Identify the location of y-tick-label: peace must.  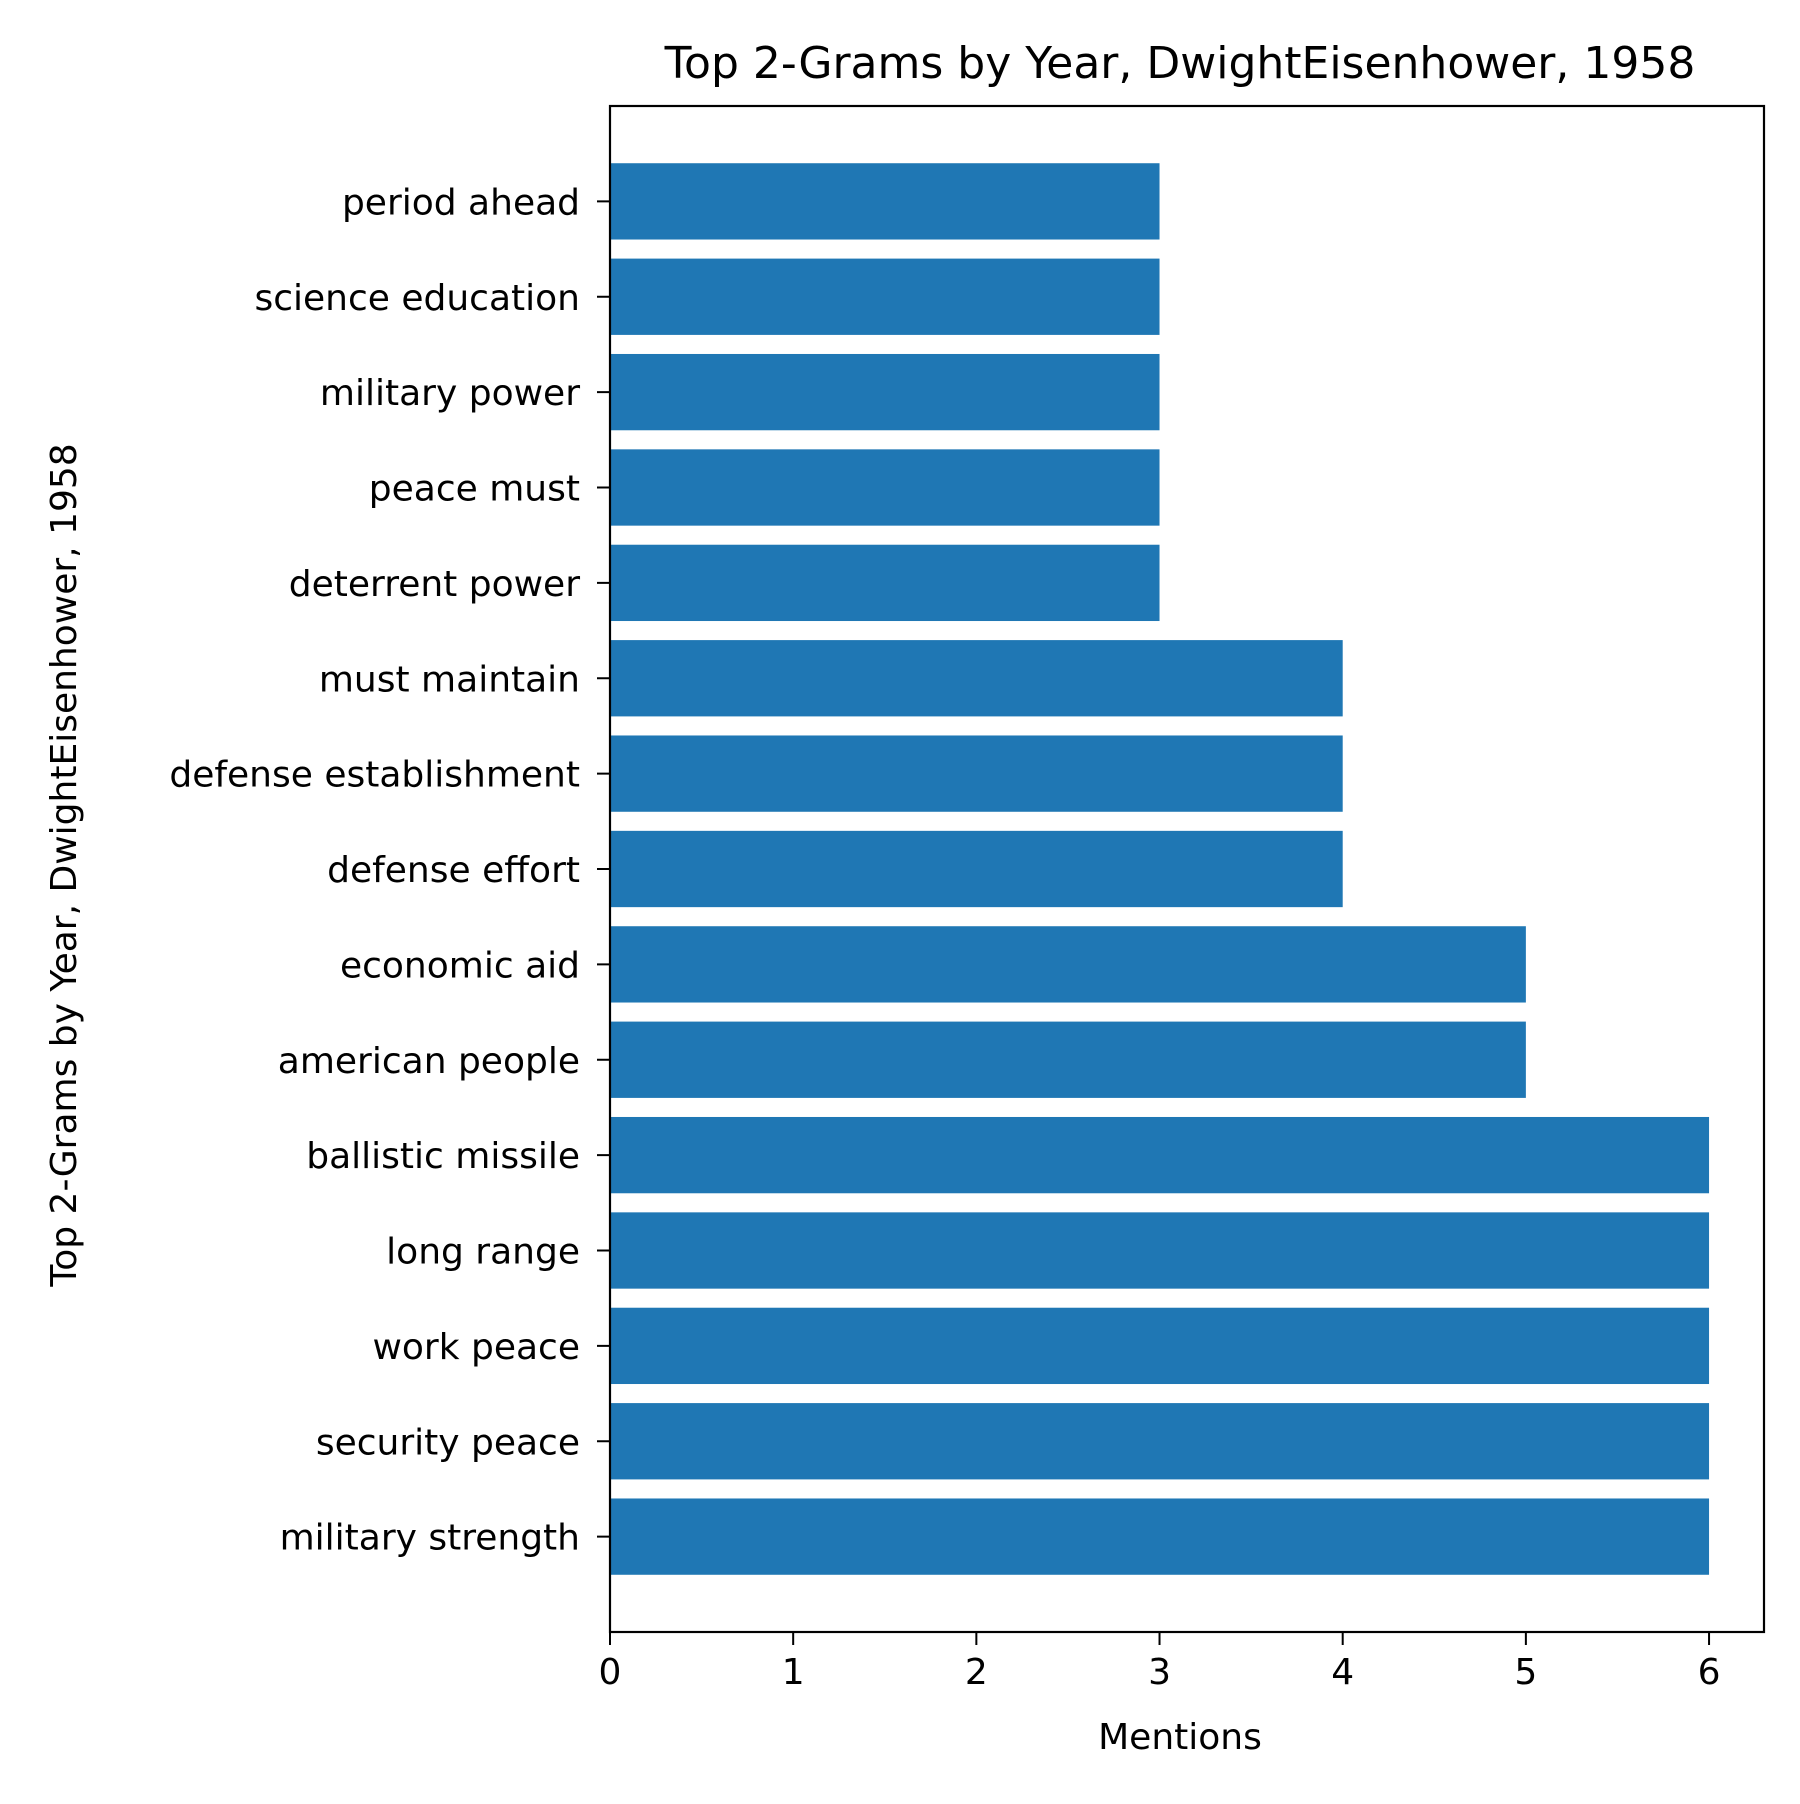
(474, 489).